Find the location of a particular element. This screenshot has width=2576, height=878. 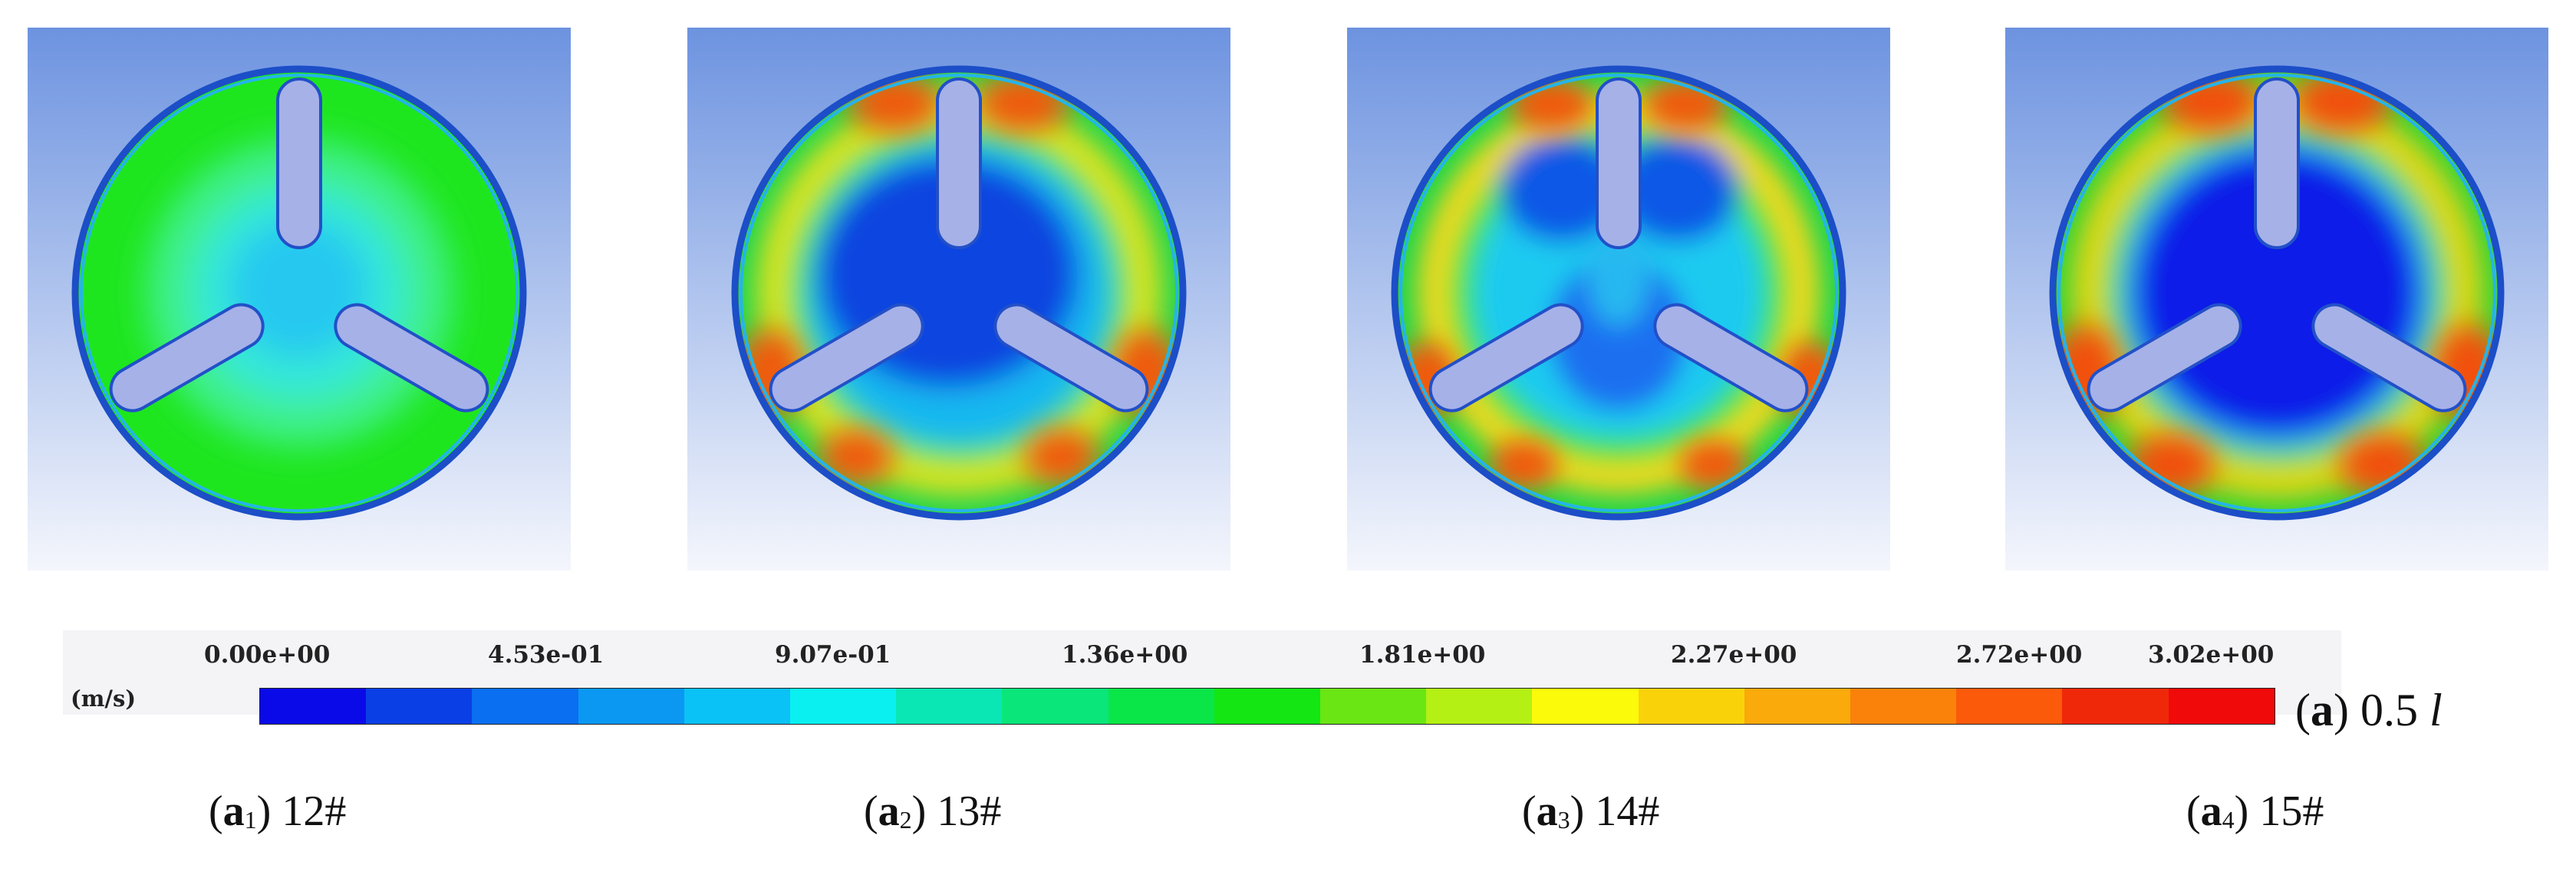

colorbar-tick-label: 2.72e+00 is located at coordinates (2019, 655).